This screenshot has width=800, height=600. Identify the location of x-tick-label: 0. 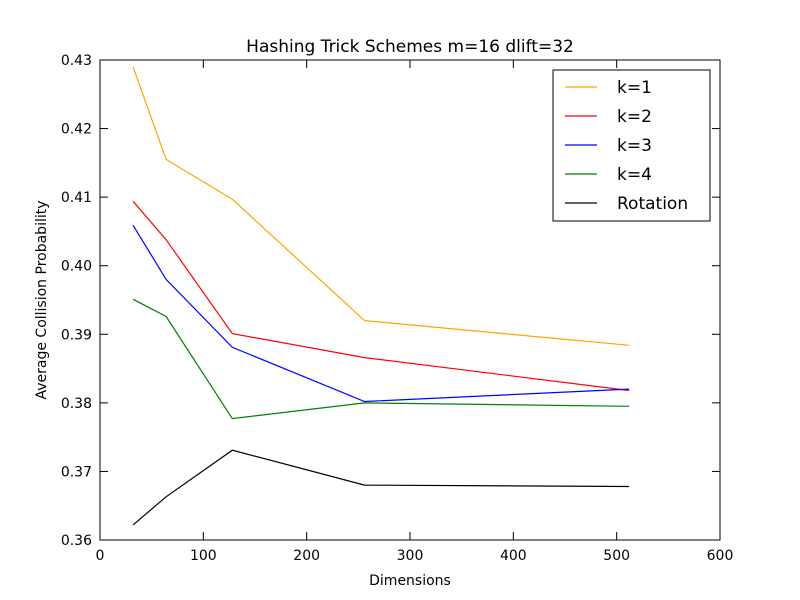
(100, 556).